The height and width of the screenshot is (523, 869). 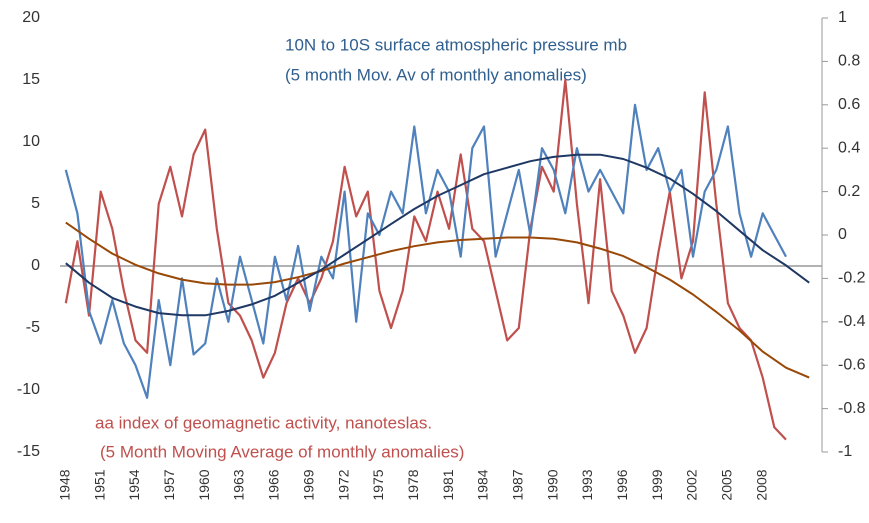 What do you see at coordinates (587, 484) in the screenshot?
I see `x-tick-label: 1993` at bounding box center [587, 484].